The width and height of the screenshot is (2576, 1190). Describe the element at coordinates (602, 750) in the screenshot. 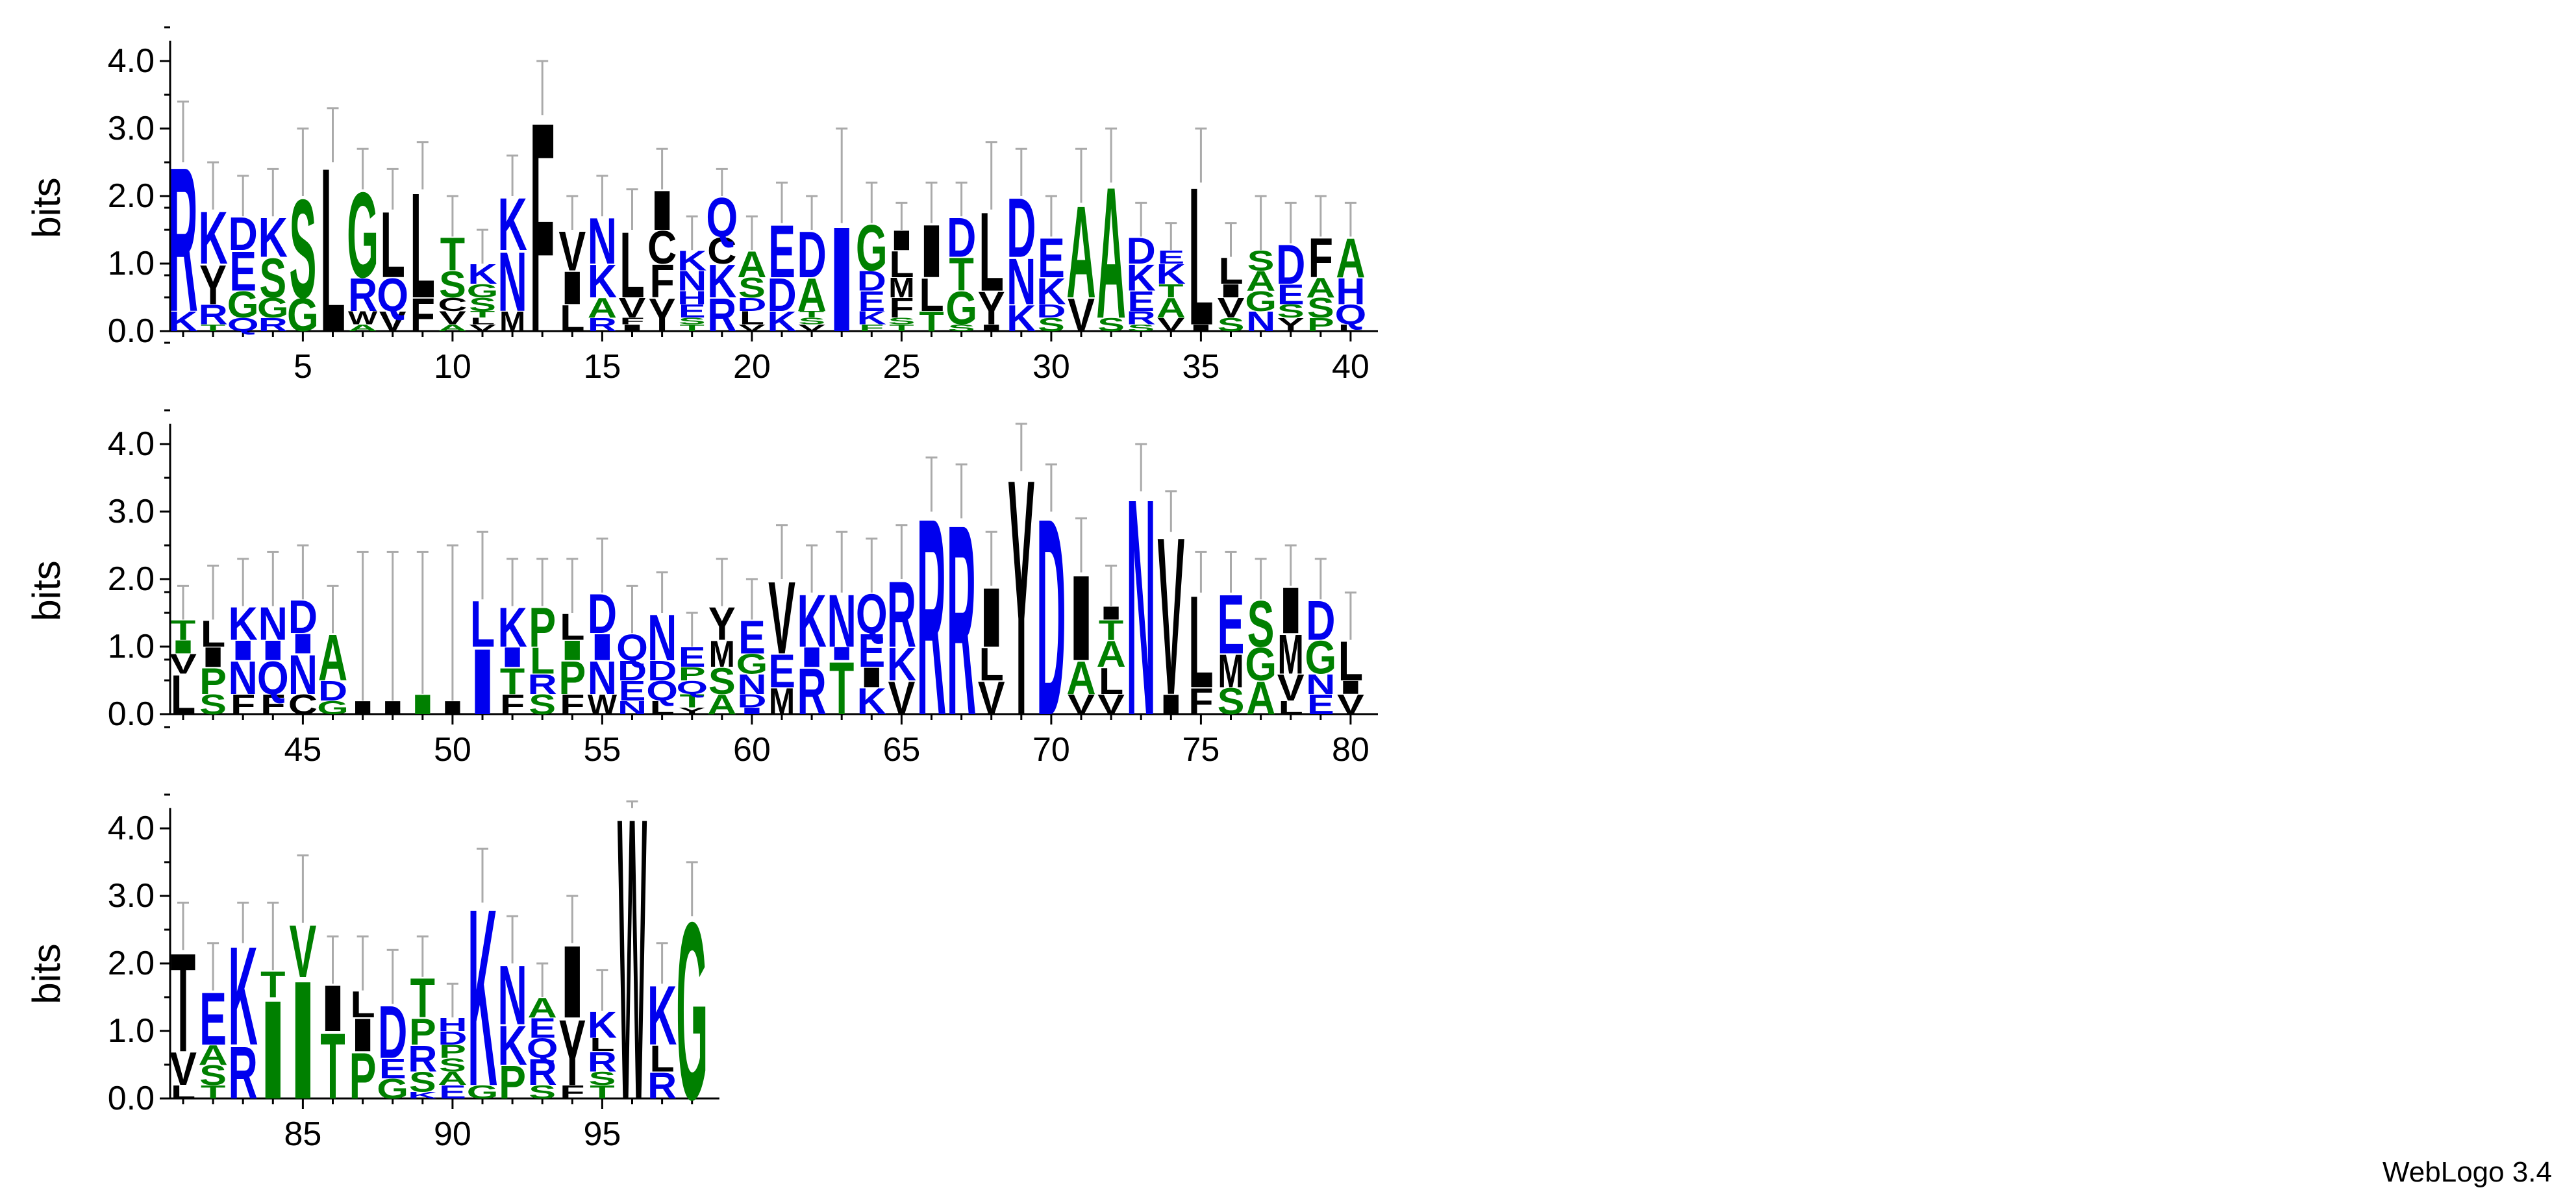

I see `x-tick-label: 55` at that location.